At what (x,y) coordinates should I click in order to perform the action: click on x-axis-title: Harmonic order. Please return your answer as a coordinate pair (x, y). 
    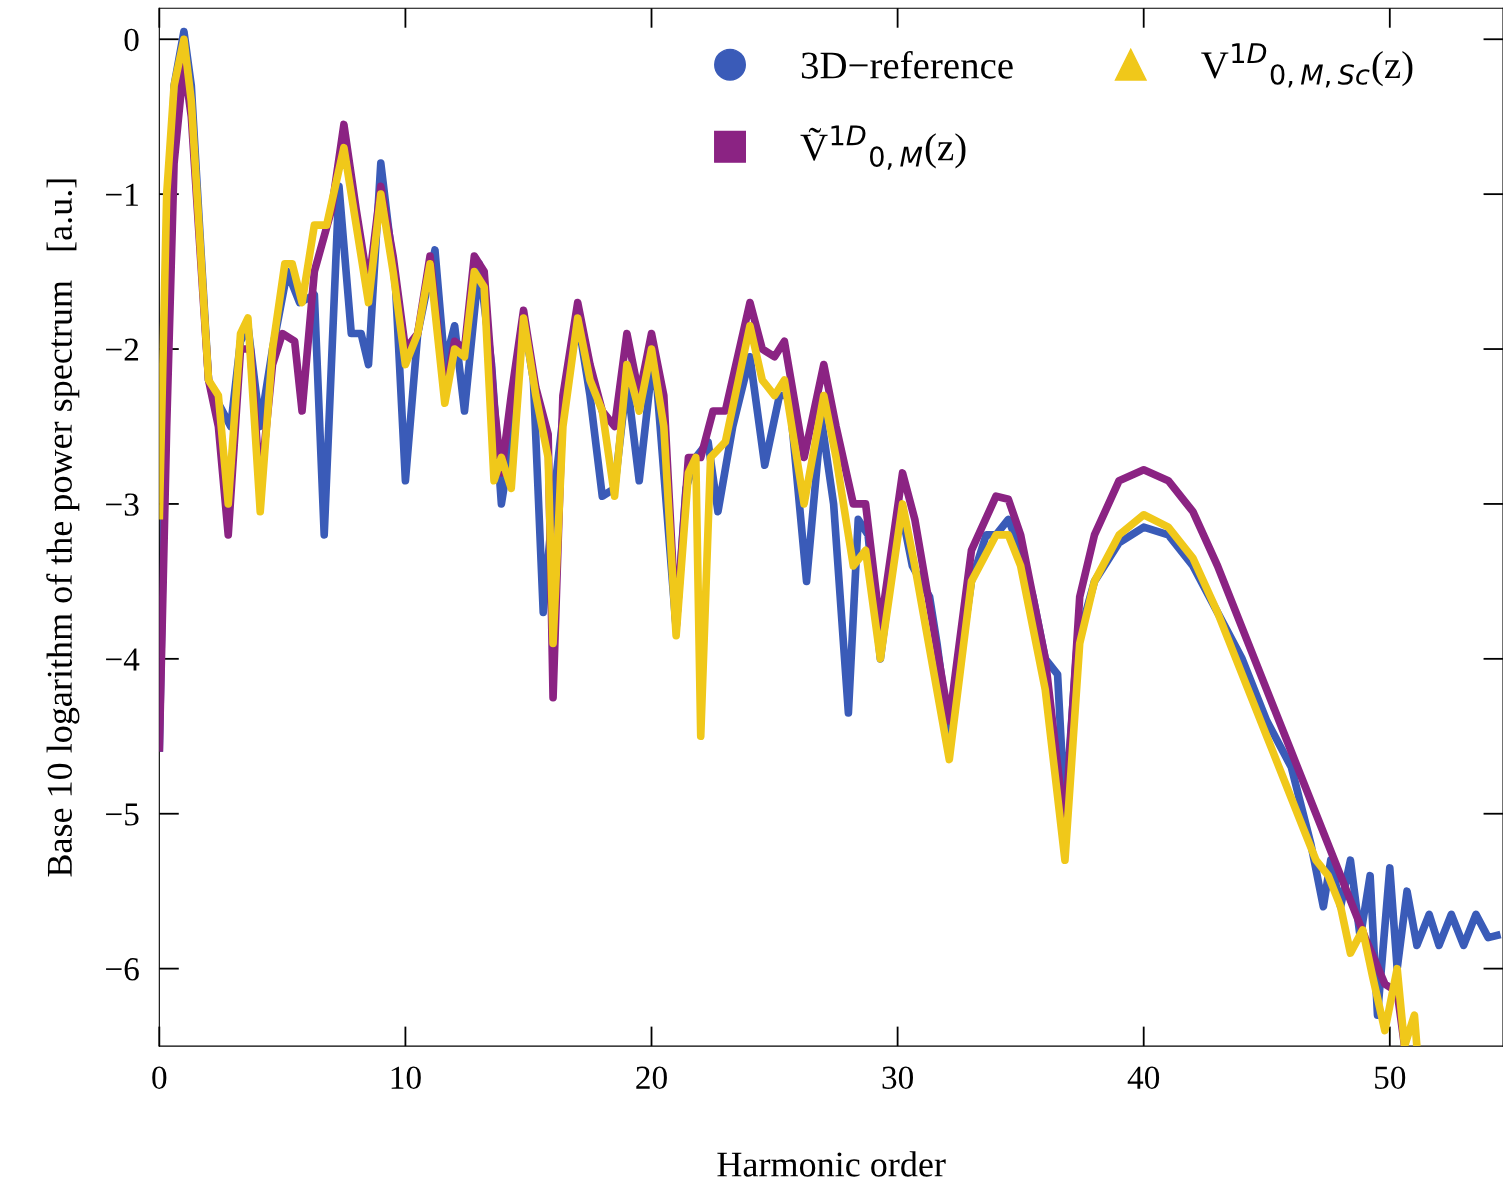
    Looking at the image, I should click on (831, 1164).